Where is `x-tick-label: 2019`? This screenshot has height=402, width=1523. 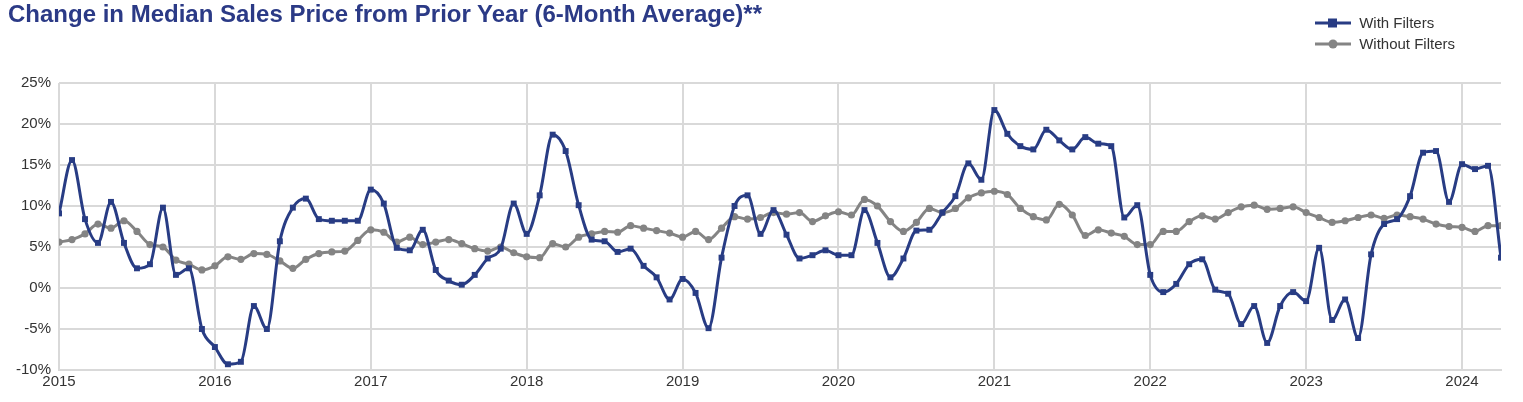 x-tick-label: 2019 is located at coordinates (682, 381).